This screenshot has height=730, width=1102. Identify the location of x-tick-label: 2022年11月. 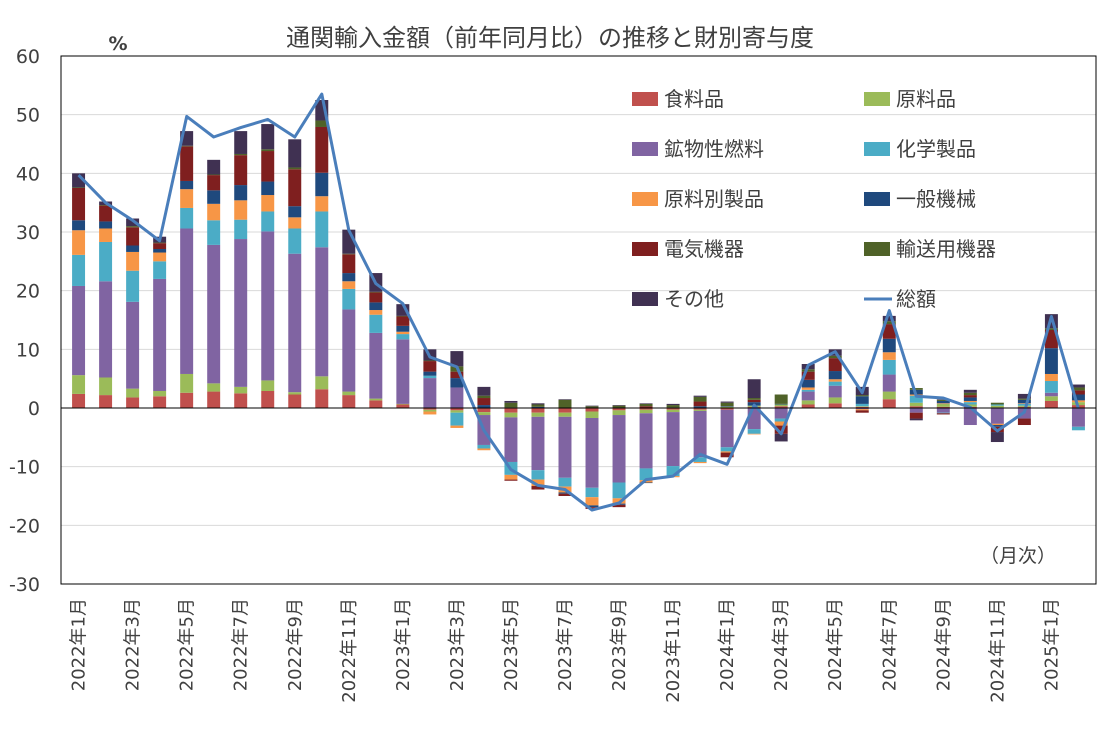
(349, 650).